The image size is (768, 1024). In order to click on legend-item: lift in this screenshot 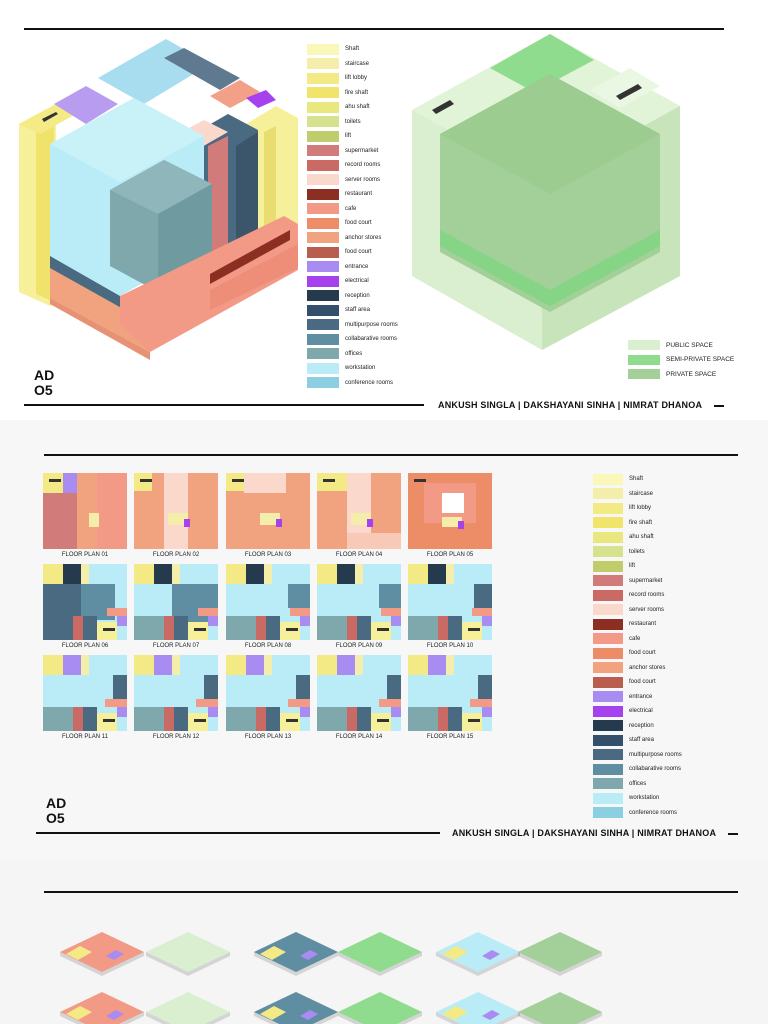, I will do `click(352, 136)`.